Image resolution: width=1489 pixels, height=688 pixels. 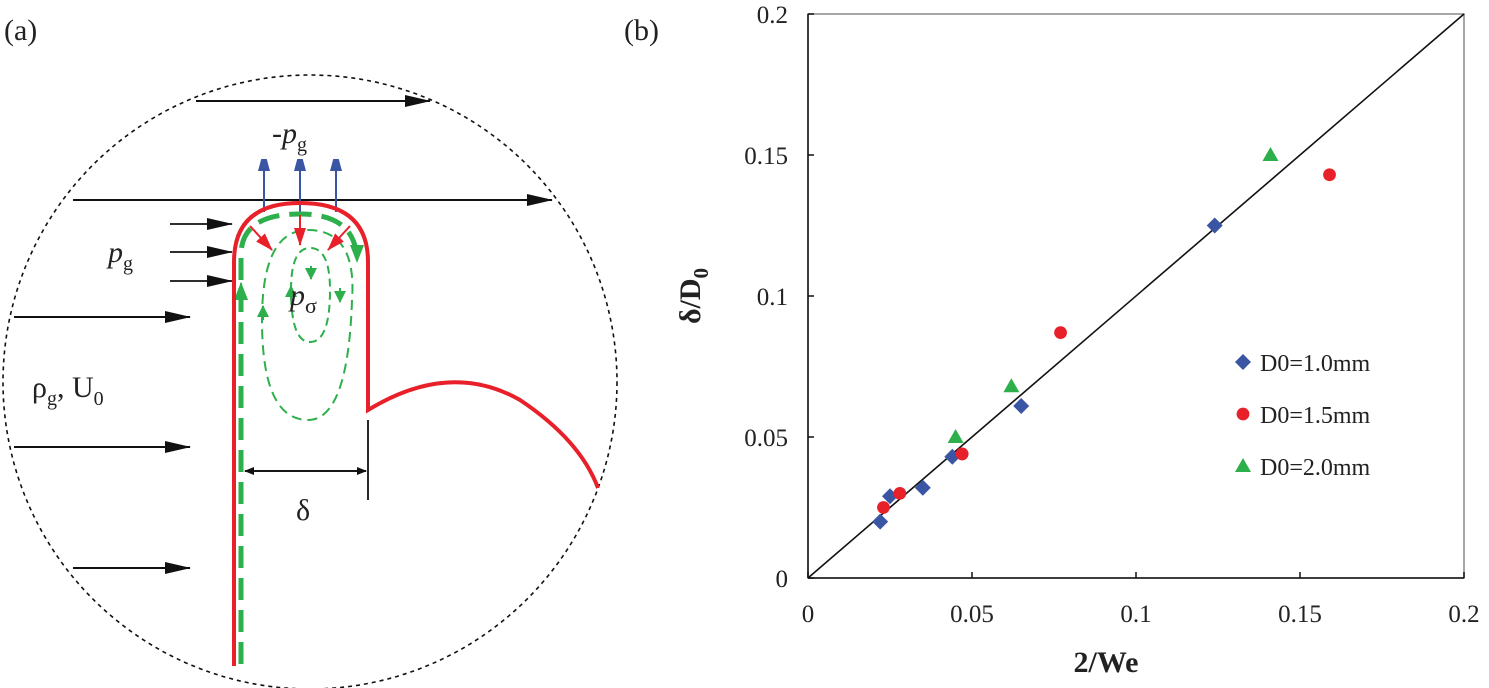 I want to click on y-tick-label: 0, so click(x=782, y=579).